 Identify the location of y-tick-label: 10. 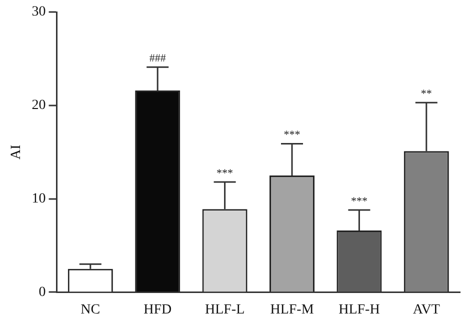
(39, 198).